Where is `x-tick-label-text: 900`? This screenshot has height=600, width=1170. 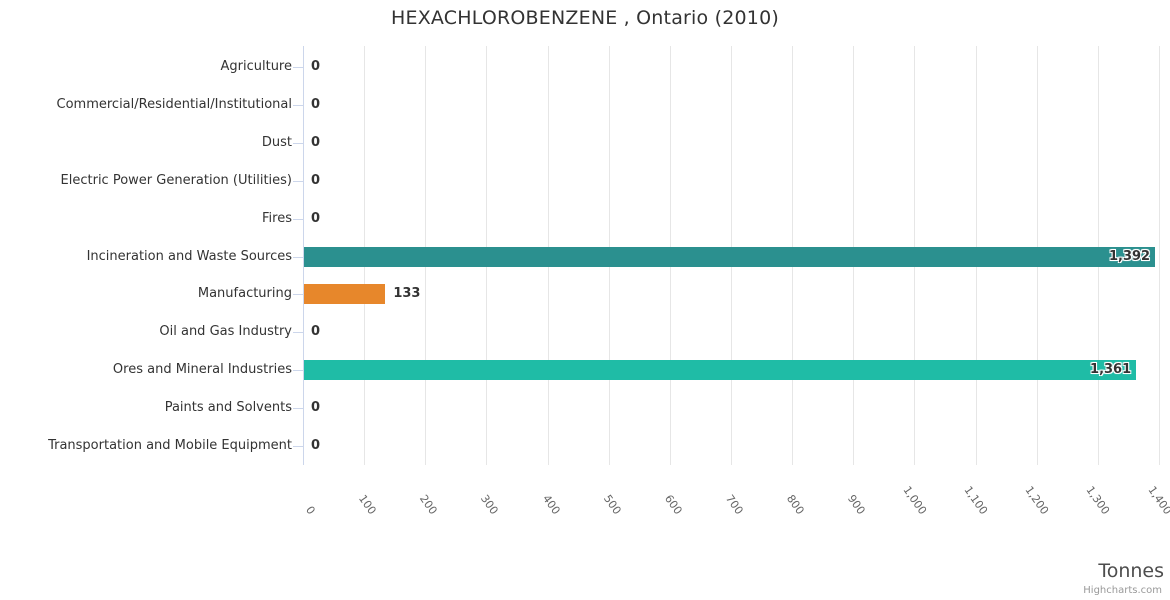 x-tick-label-text: 900 is located at coordinates (856, 504).